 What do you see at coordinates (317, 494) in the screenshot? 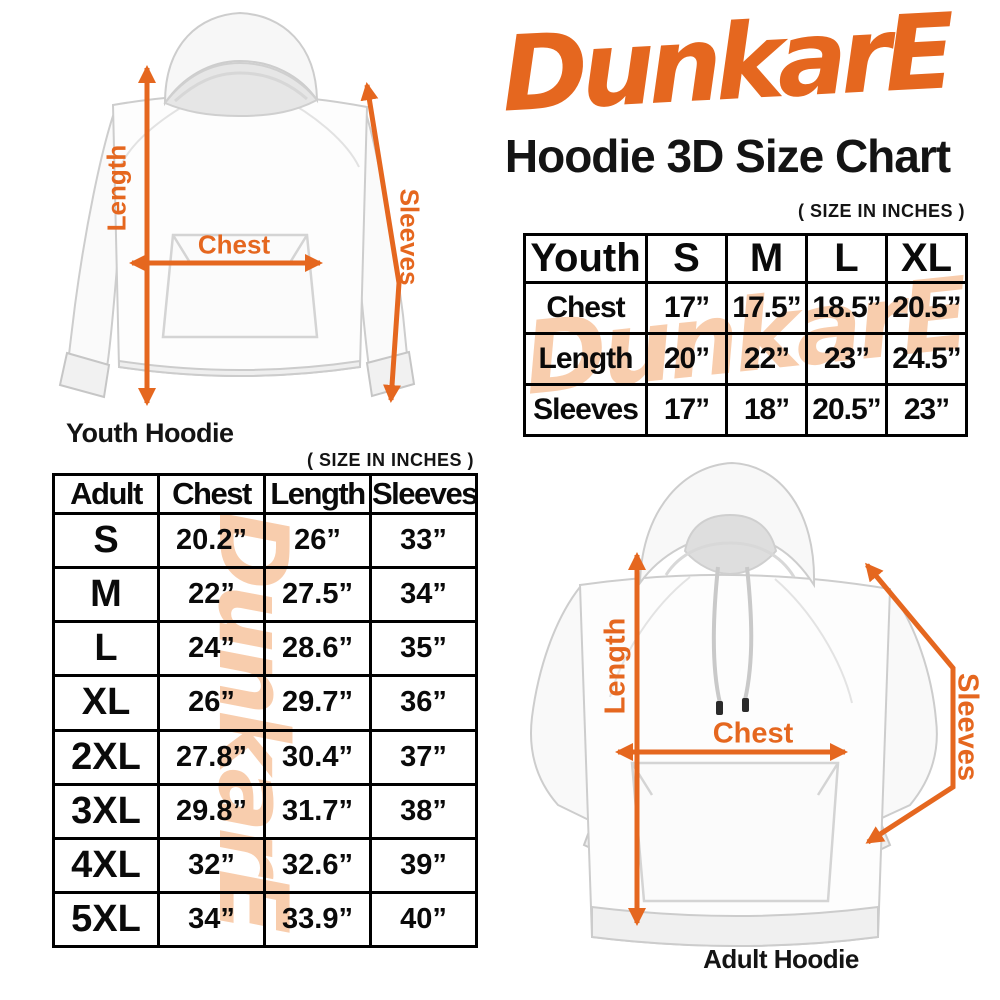
I see `header-cell: Length` at bounding box center [317, 494].